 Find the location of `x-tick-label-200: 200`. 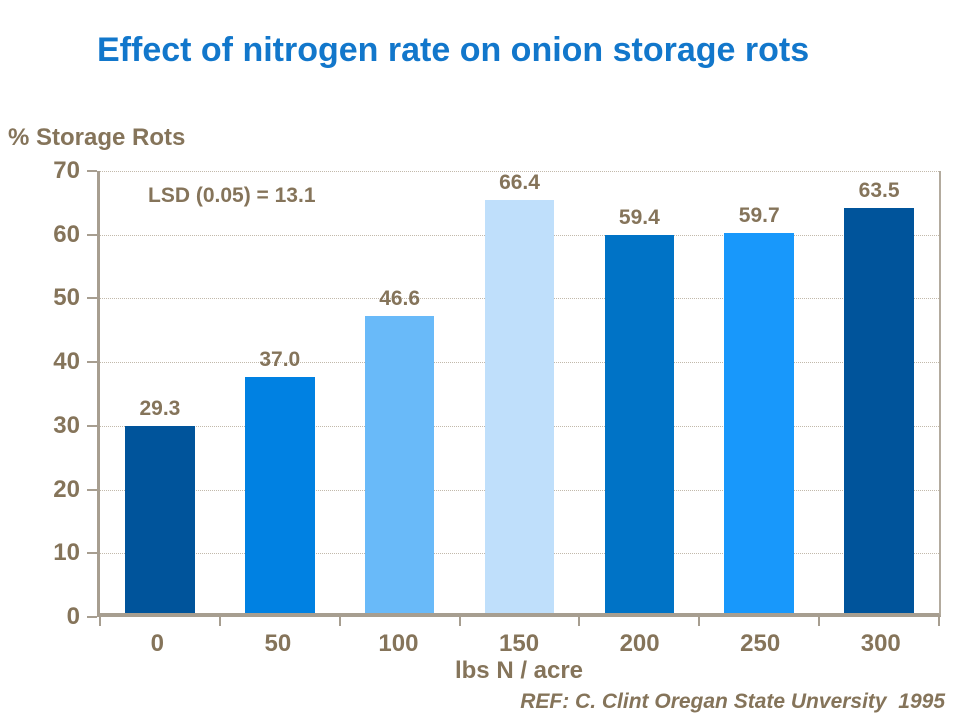

x-tick-label-200: 200 is located at coordinates (639, 643).